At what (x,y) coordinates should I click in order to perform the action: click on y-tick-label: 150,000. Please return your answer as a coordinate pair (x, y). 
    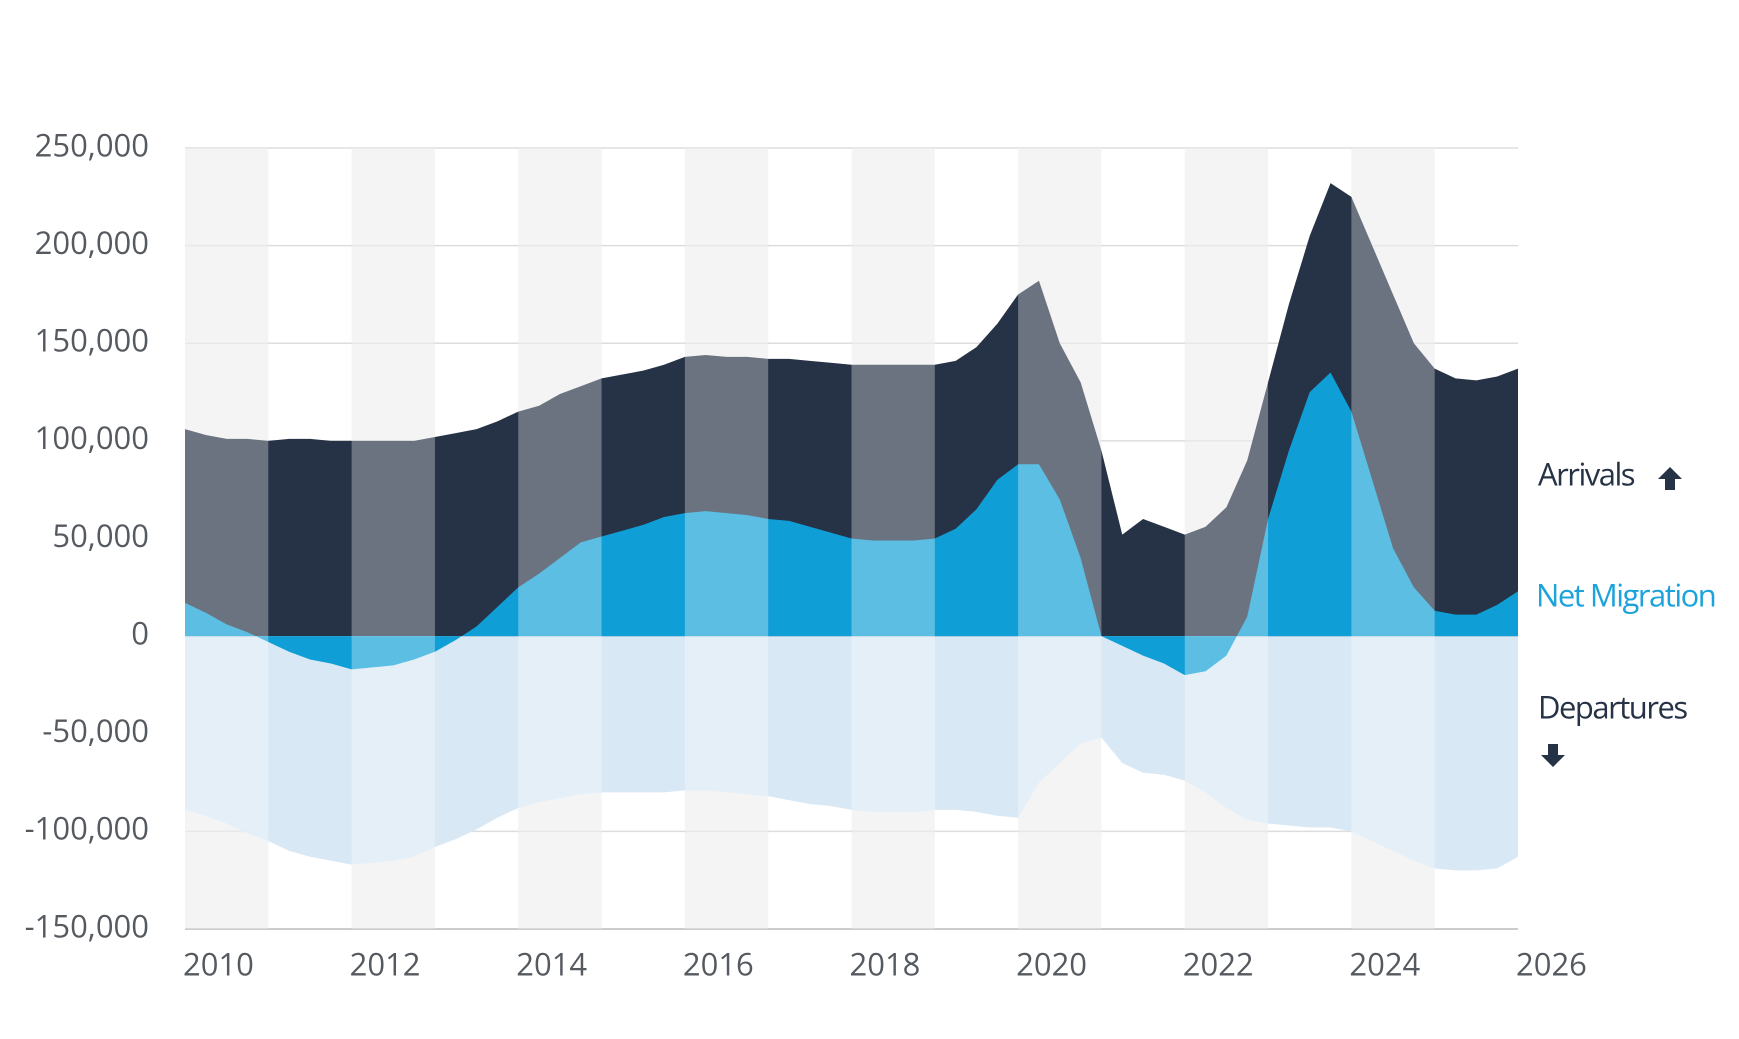
    Looking at the image, I should click on (92, 341).